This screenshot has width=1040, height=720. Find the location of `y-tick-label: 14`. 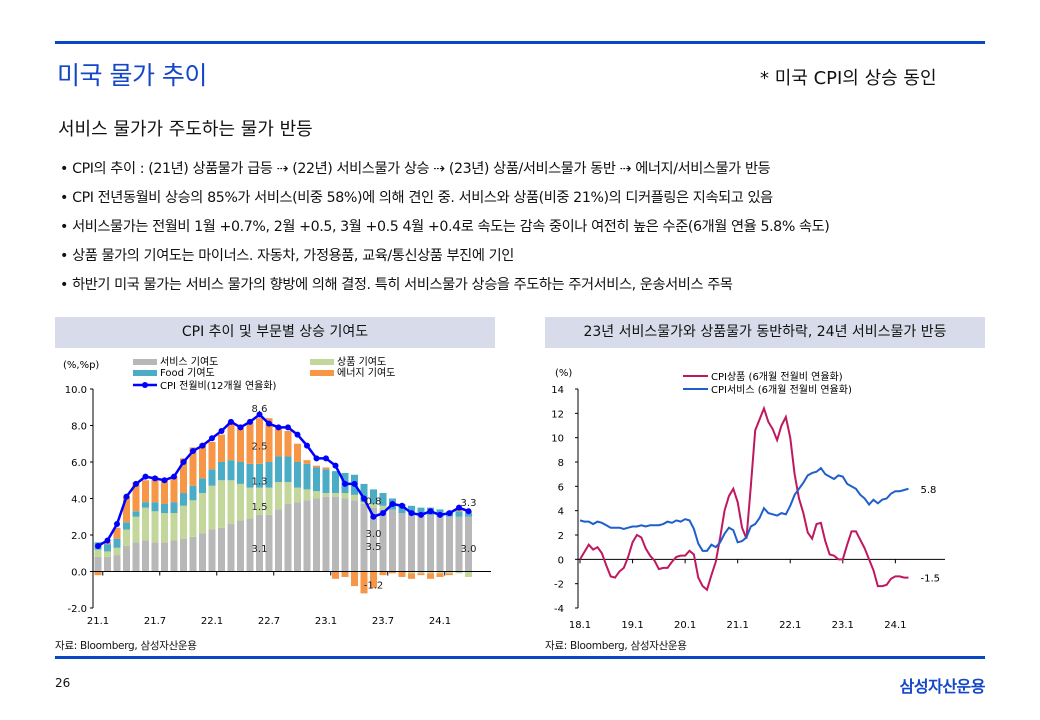

y-tick-label: 14 is located at coordinates (557, 390).